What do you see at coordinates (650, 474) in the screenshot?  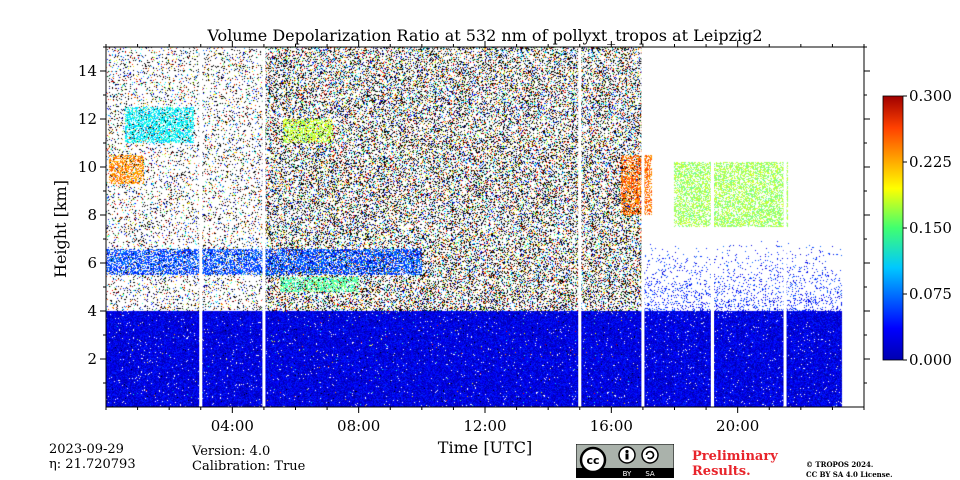 I see `badge-sa-label: SA` at bounding box center [650, 474].